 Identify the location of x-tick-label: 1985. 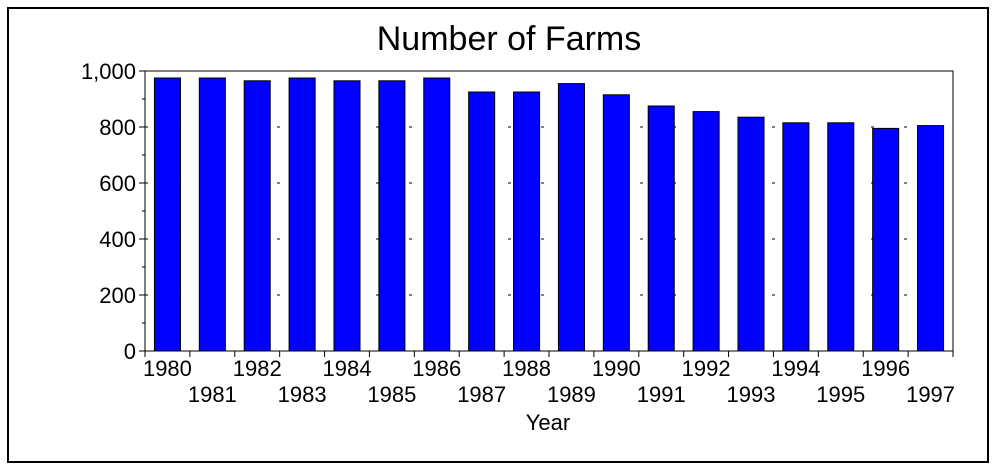
(391, 394).